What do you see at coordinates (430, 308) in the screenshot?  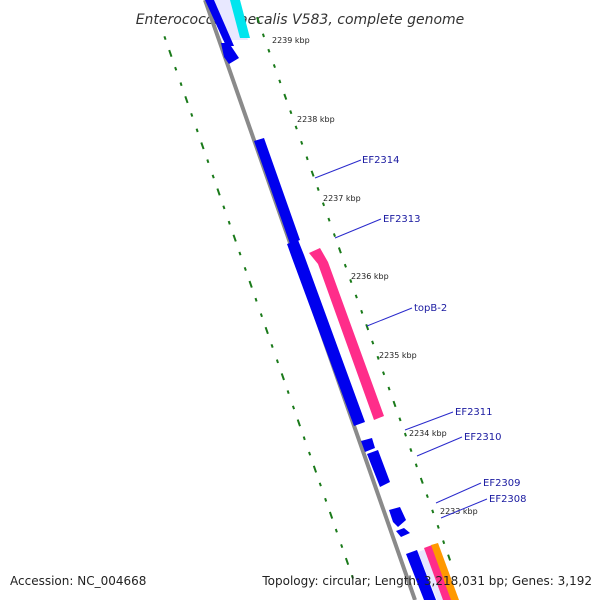 I see `gene-label-topB-2: topB-2` at bounding box center [430, 308].